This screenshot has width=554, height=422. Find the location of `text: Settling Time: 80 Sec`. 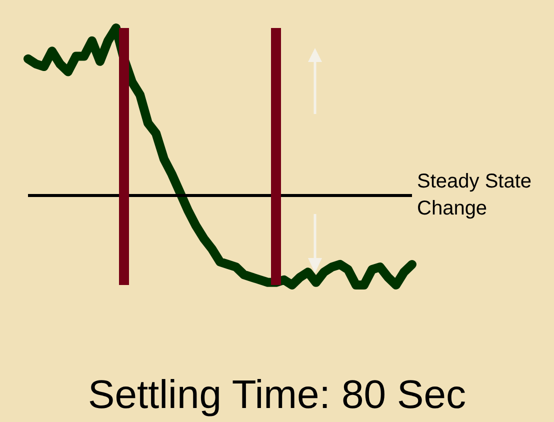

text: Settling Time: 80 Sec is located at coordinates (277, 395).